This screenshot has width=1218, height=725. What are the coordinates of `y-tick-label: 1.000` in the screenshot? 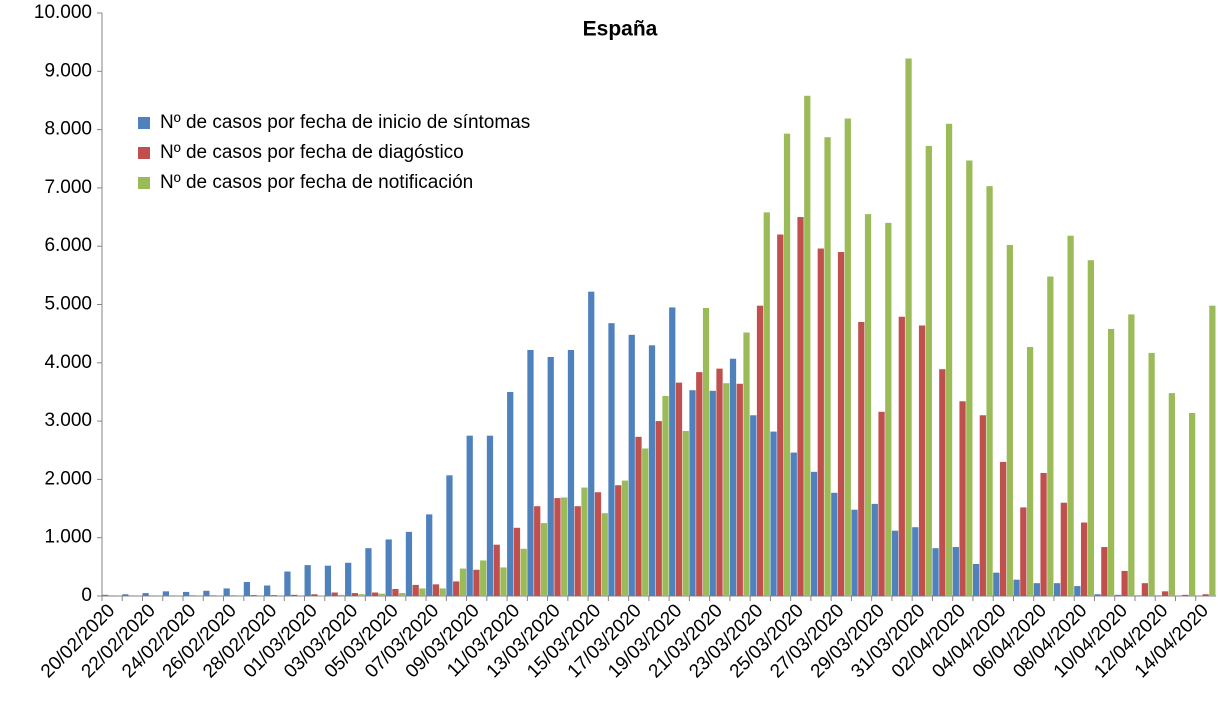 It's located at (68, 537).